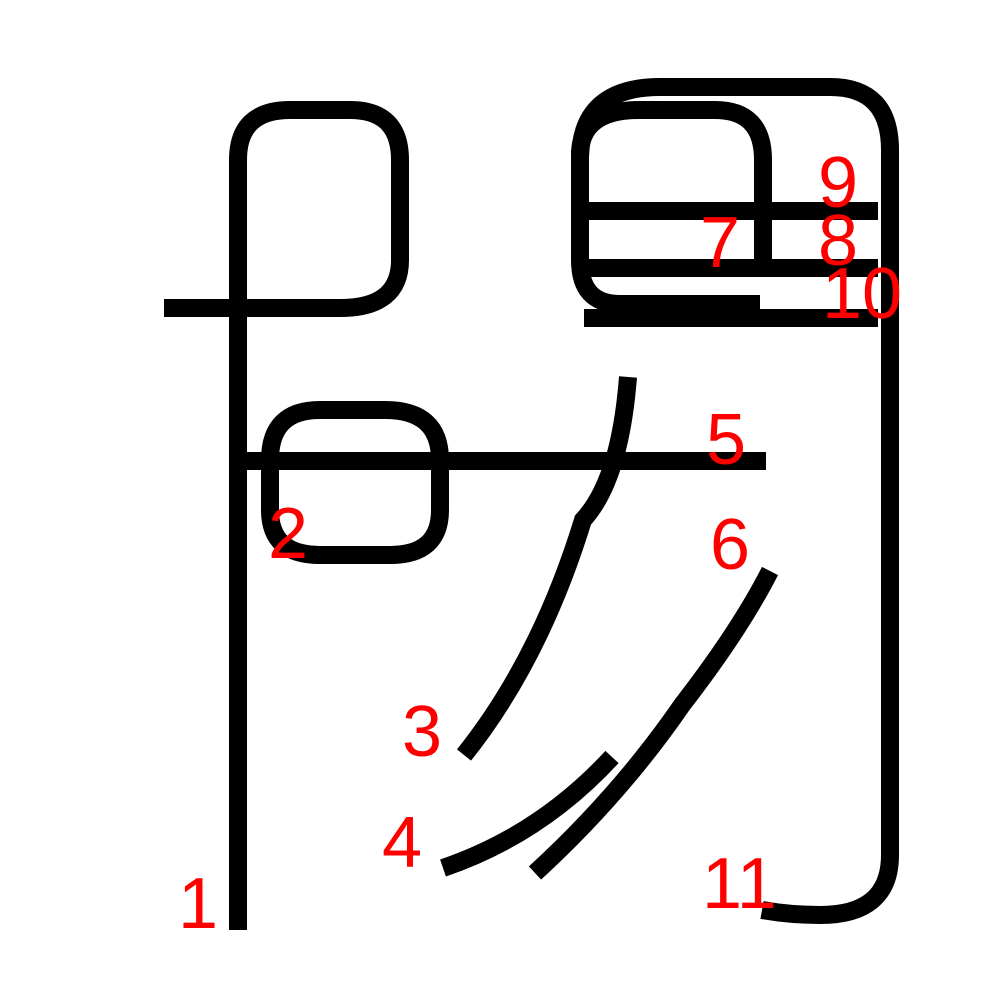 The image size is (1000, 1000). I want to click on stroke-number-2: 2, so click(288, 534).